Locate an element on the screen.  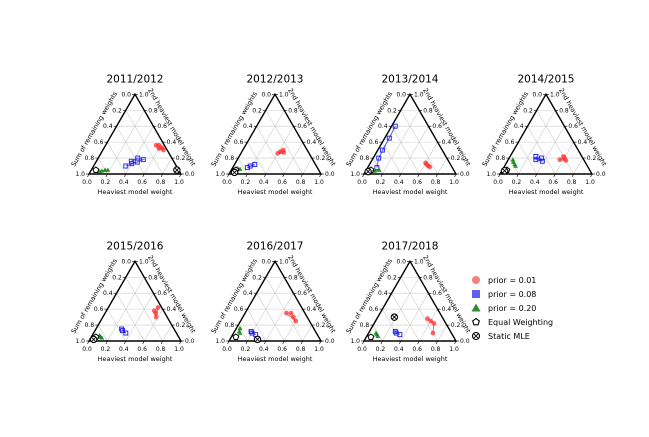
tick-label-left: 0.2 is located at coordinates (528, 110).